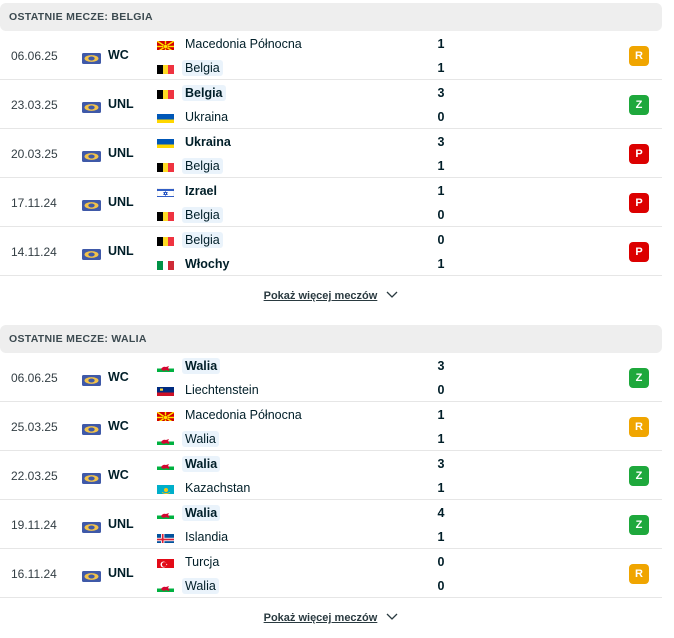 Image resolution: width=674 pixels, height=638 pixels. Describe the element at coordinates (331, 524) in the screenshot. I see `match-row: 19.11.24 UNL Walia 4 Islandia 1 Z` at that location.